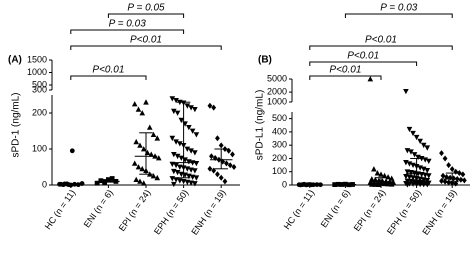 The image size is (474, 263). What do you see at coordinates (279, 145) in the screenshot?
I see `y-tick-label: 300` at bounding box center [279, 145].